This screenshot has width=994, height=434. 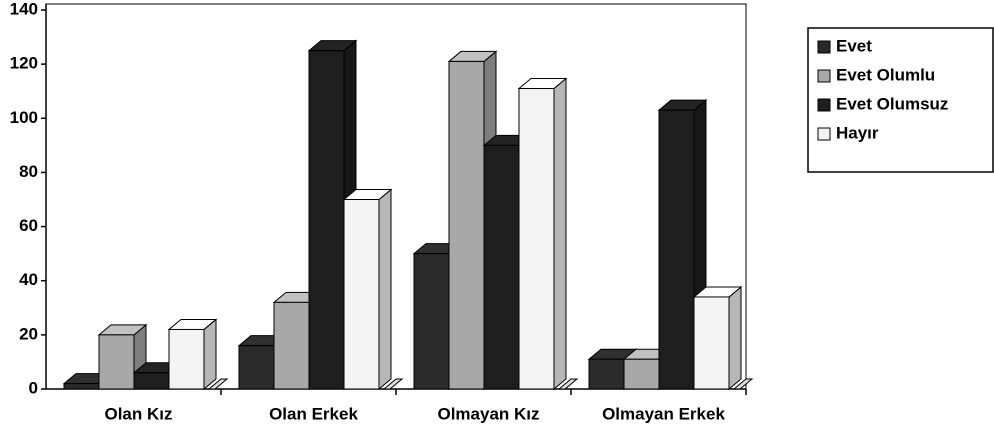 What do you see at coordinates (892, 103) in the screenshot?
I see `legend-label: Evet Olumsuz` at bounding box center [892, 103].